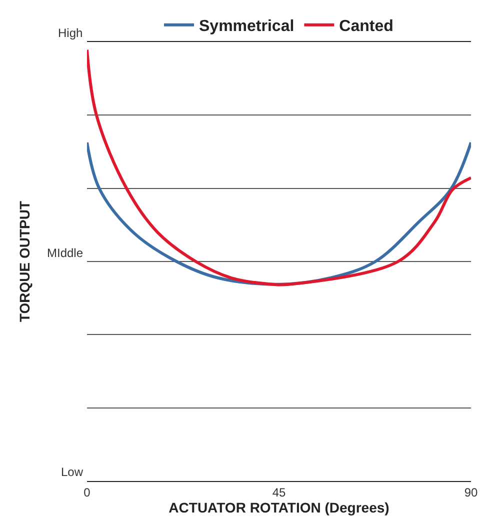  Describe the element at coordinates (279, 492) in the screenshot. I see `x-tick-label: 45` at that location.